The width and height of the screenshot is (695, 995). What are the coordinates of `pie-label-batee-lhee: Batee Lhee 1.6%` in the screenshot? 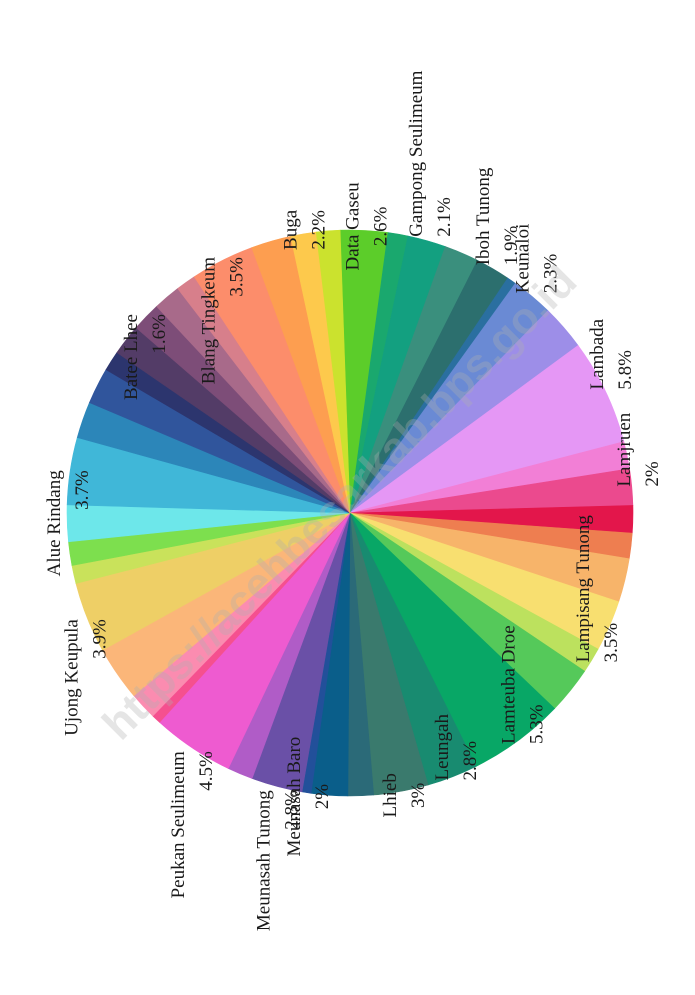 It's located at (145, 357).